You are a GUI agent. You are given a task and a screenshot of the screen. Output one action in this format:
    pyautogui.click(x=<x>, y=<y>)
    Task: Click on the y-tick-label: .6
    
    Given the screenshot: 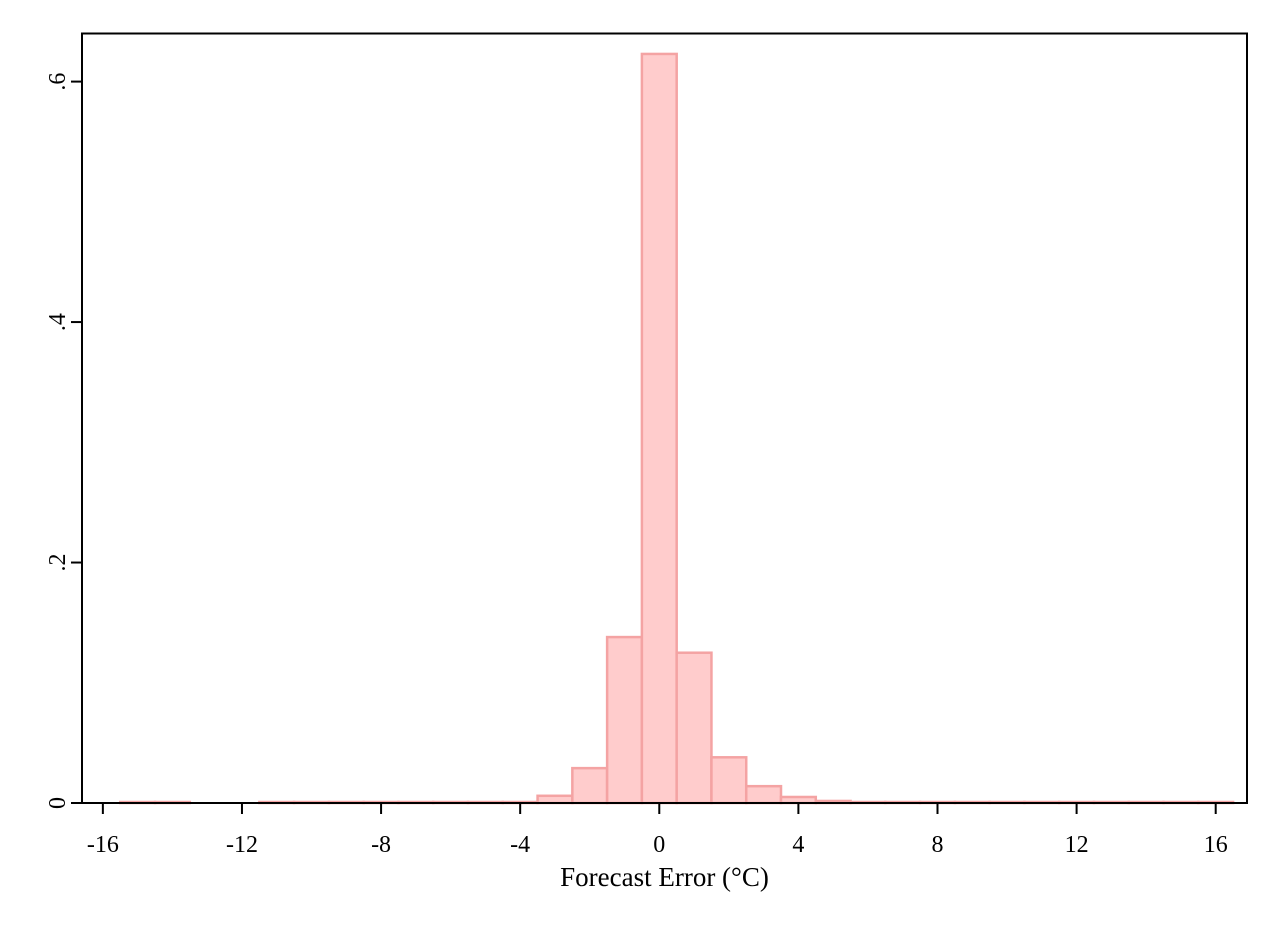 What is the action you would take?
    pyautogui.click(x=58, y=82)
    